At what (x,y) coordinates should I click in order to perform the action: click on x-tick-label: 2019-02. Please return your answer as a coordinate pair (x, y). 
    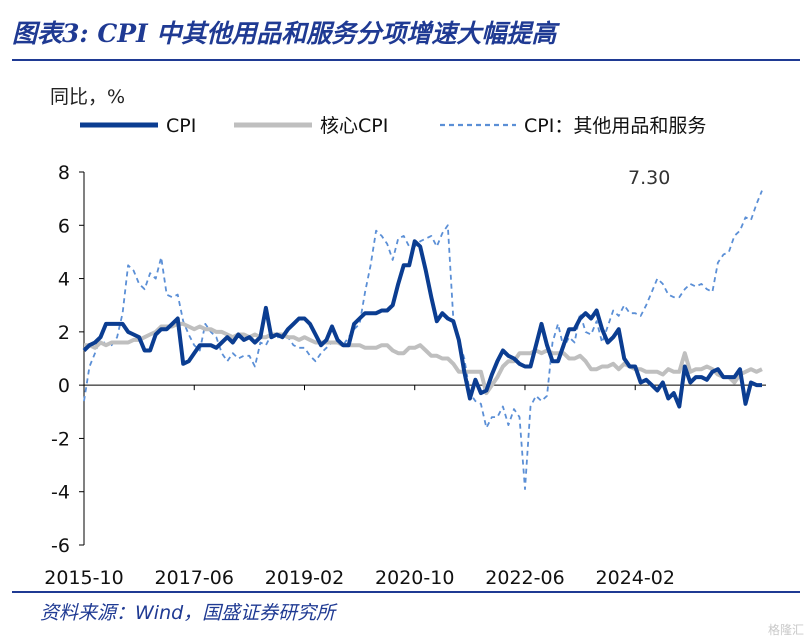
    Looking at the image, I should click on (304, 578).